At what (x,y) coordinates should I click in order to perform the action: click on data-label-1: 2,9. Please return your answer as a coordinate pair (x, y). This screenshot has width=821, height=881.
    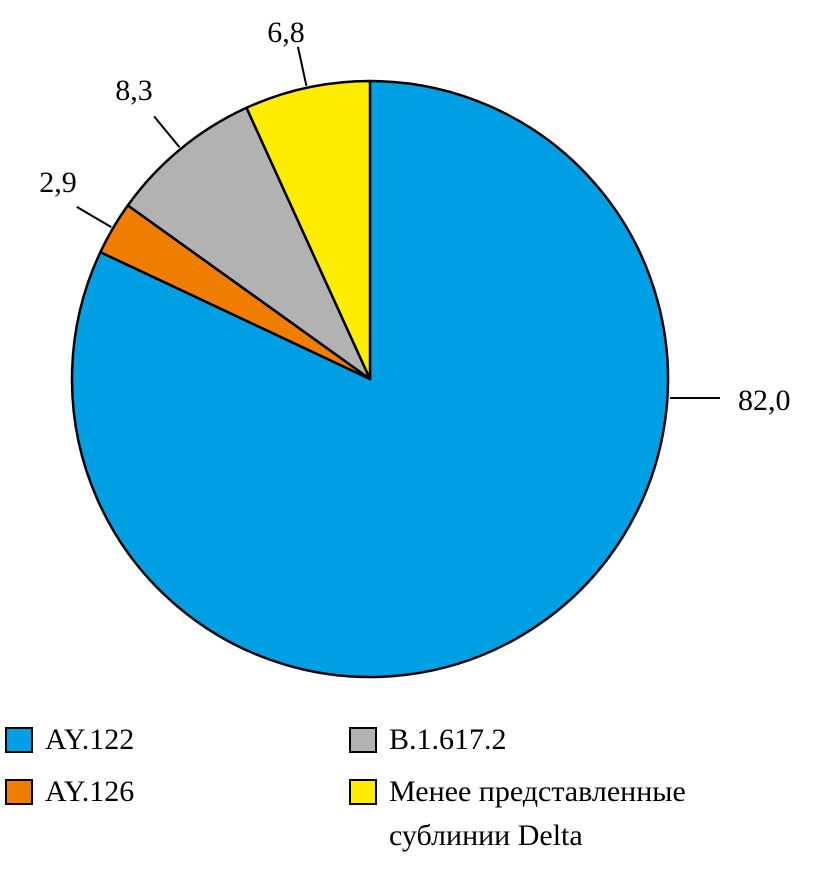
    Looking at the image, I should click on (58, 182).